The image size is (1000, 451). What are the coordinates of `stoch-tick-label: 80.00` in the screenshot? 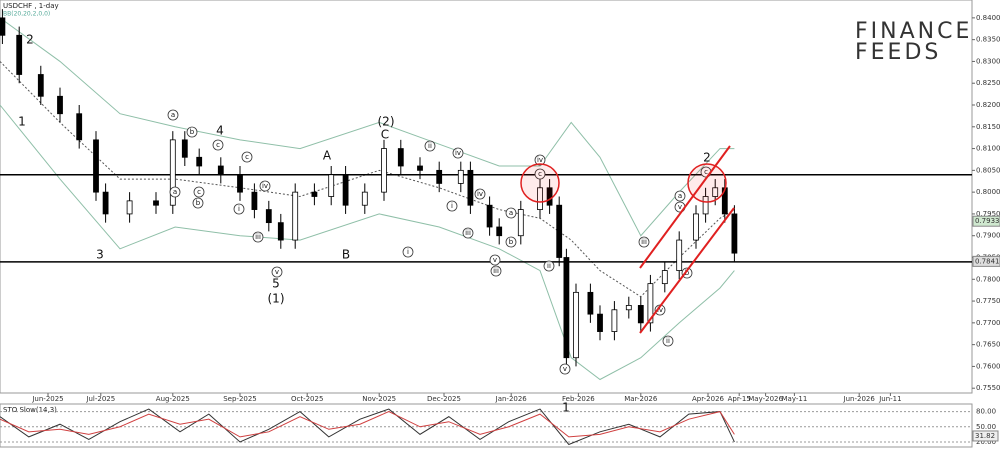 It's located at (986, 412).